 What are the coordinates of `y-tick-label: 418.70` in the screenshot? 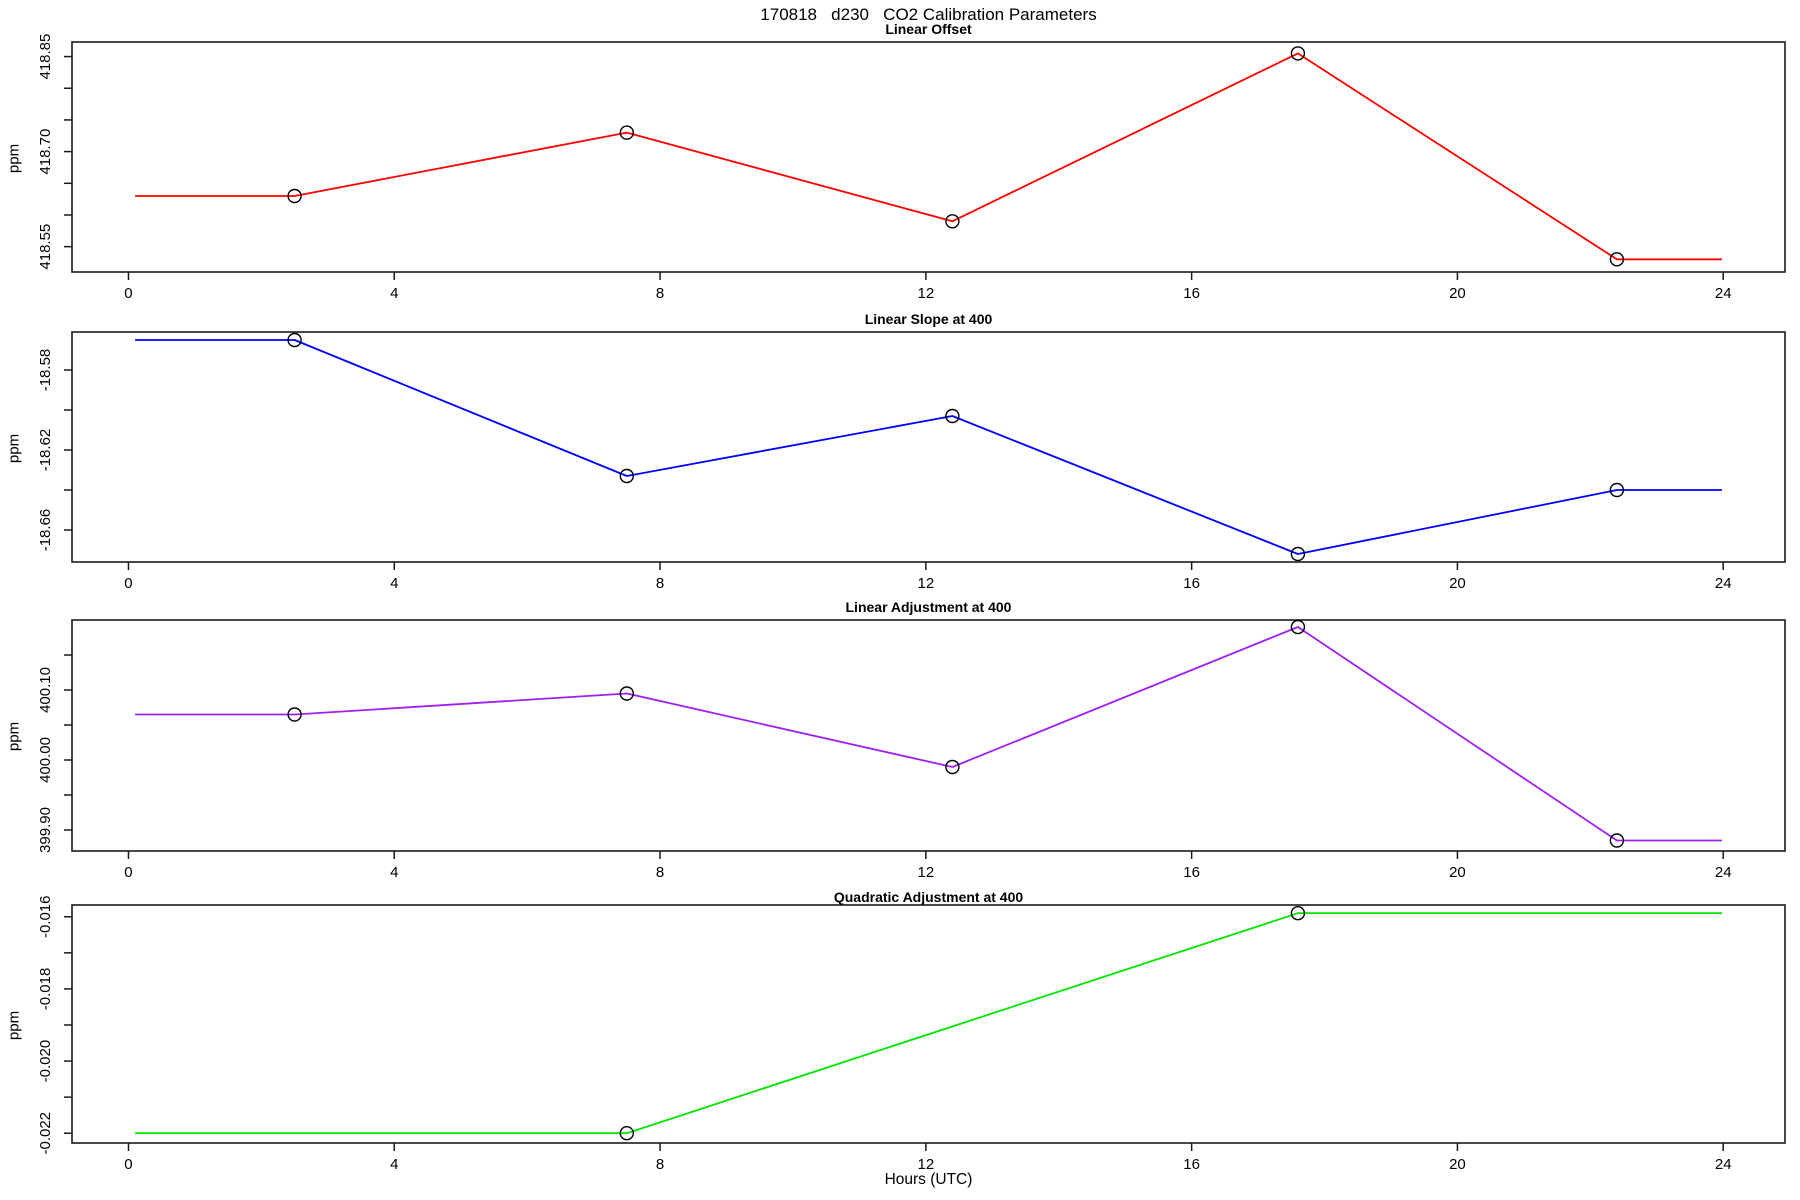 It's located at (45, 152).